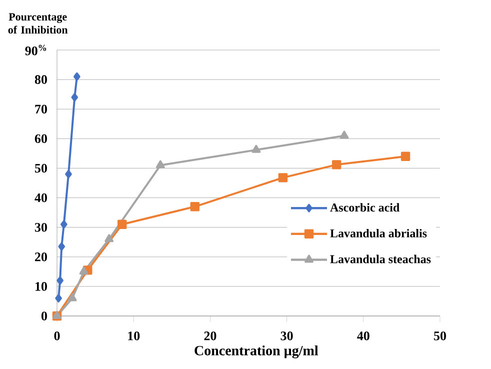 The image size is (491, 369). Describe the element at coordinates (41, 257) in the screenshot. I see `y-tick-label: 20` at that location.